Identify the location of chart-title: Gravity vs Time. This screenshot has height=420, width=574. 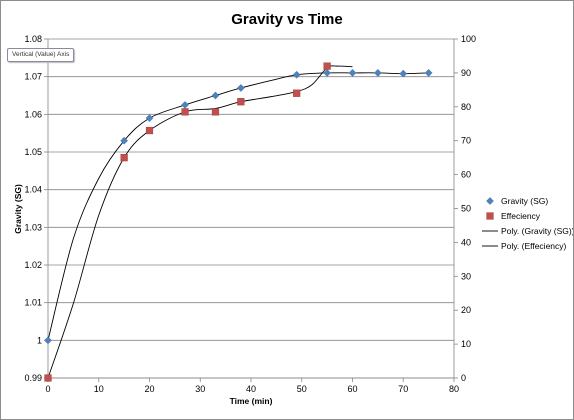
(286, 19).